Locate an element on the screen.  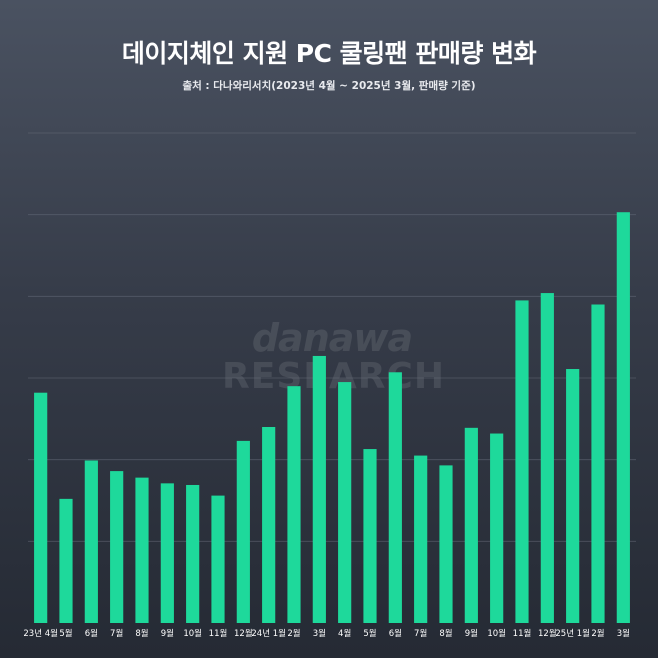
chart-title: 데이지체인 지원 PC 쿨링팬 판매량 변화 is located at coordinates (329, 53).